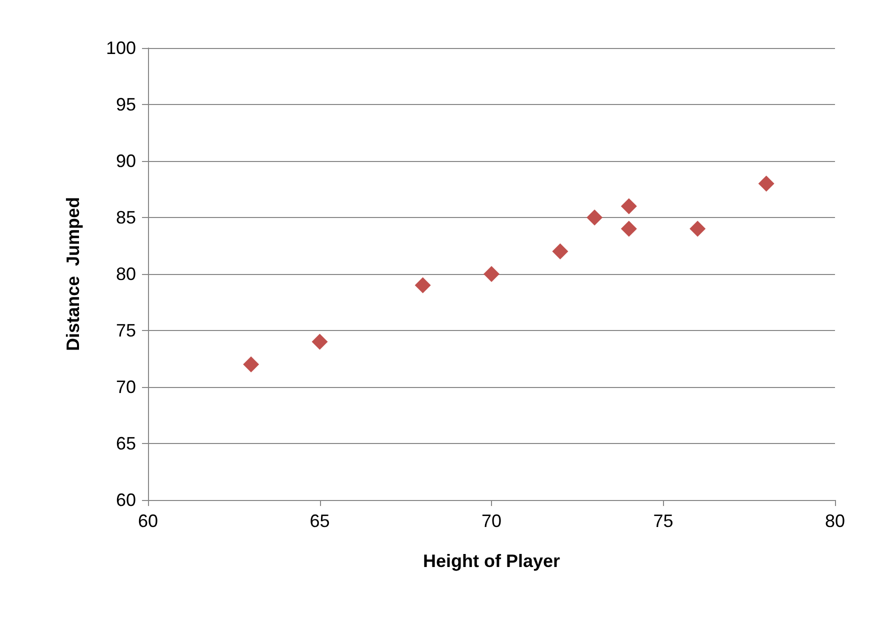 The width and height of the screenshot is (871, 619). I want to click on x-tick-label: 65, so click(320, 521).